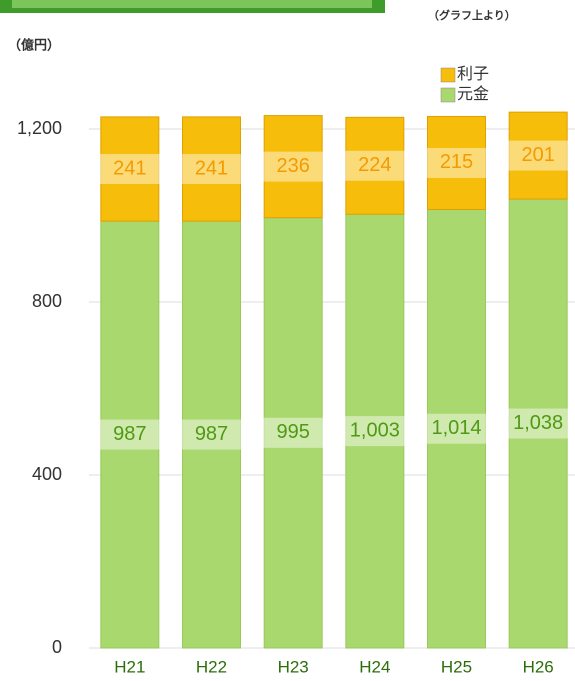 The height and width of the screenshot is (681, 575). What do you see at coordinates (473, 94) in the screenshot?
I see `legend-label: 元金` at bounding box center [473, 94].